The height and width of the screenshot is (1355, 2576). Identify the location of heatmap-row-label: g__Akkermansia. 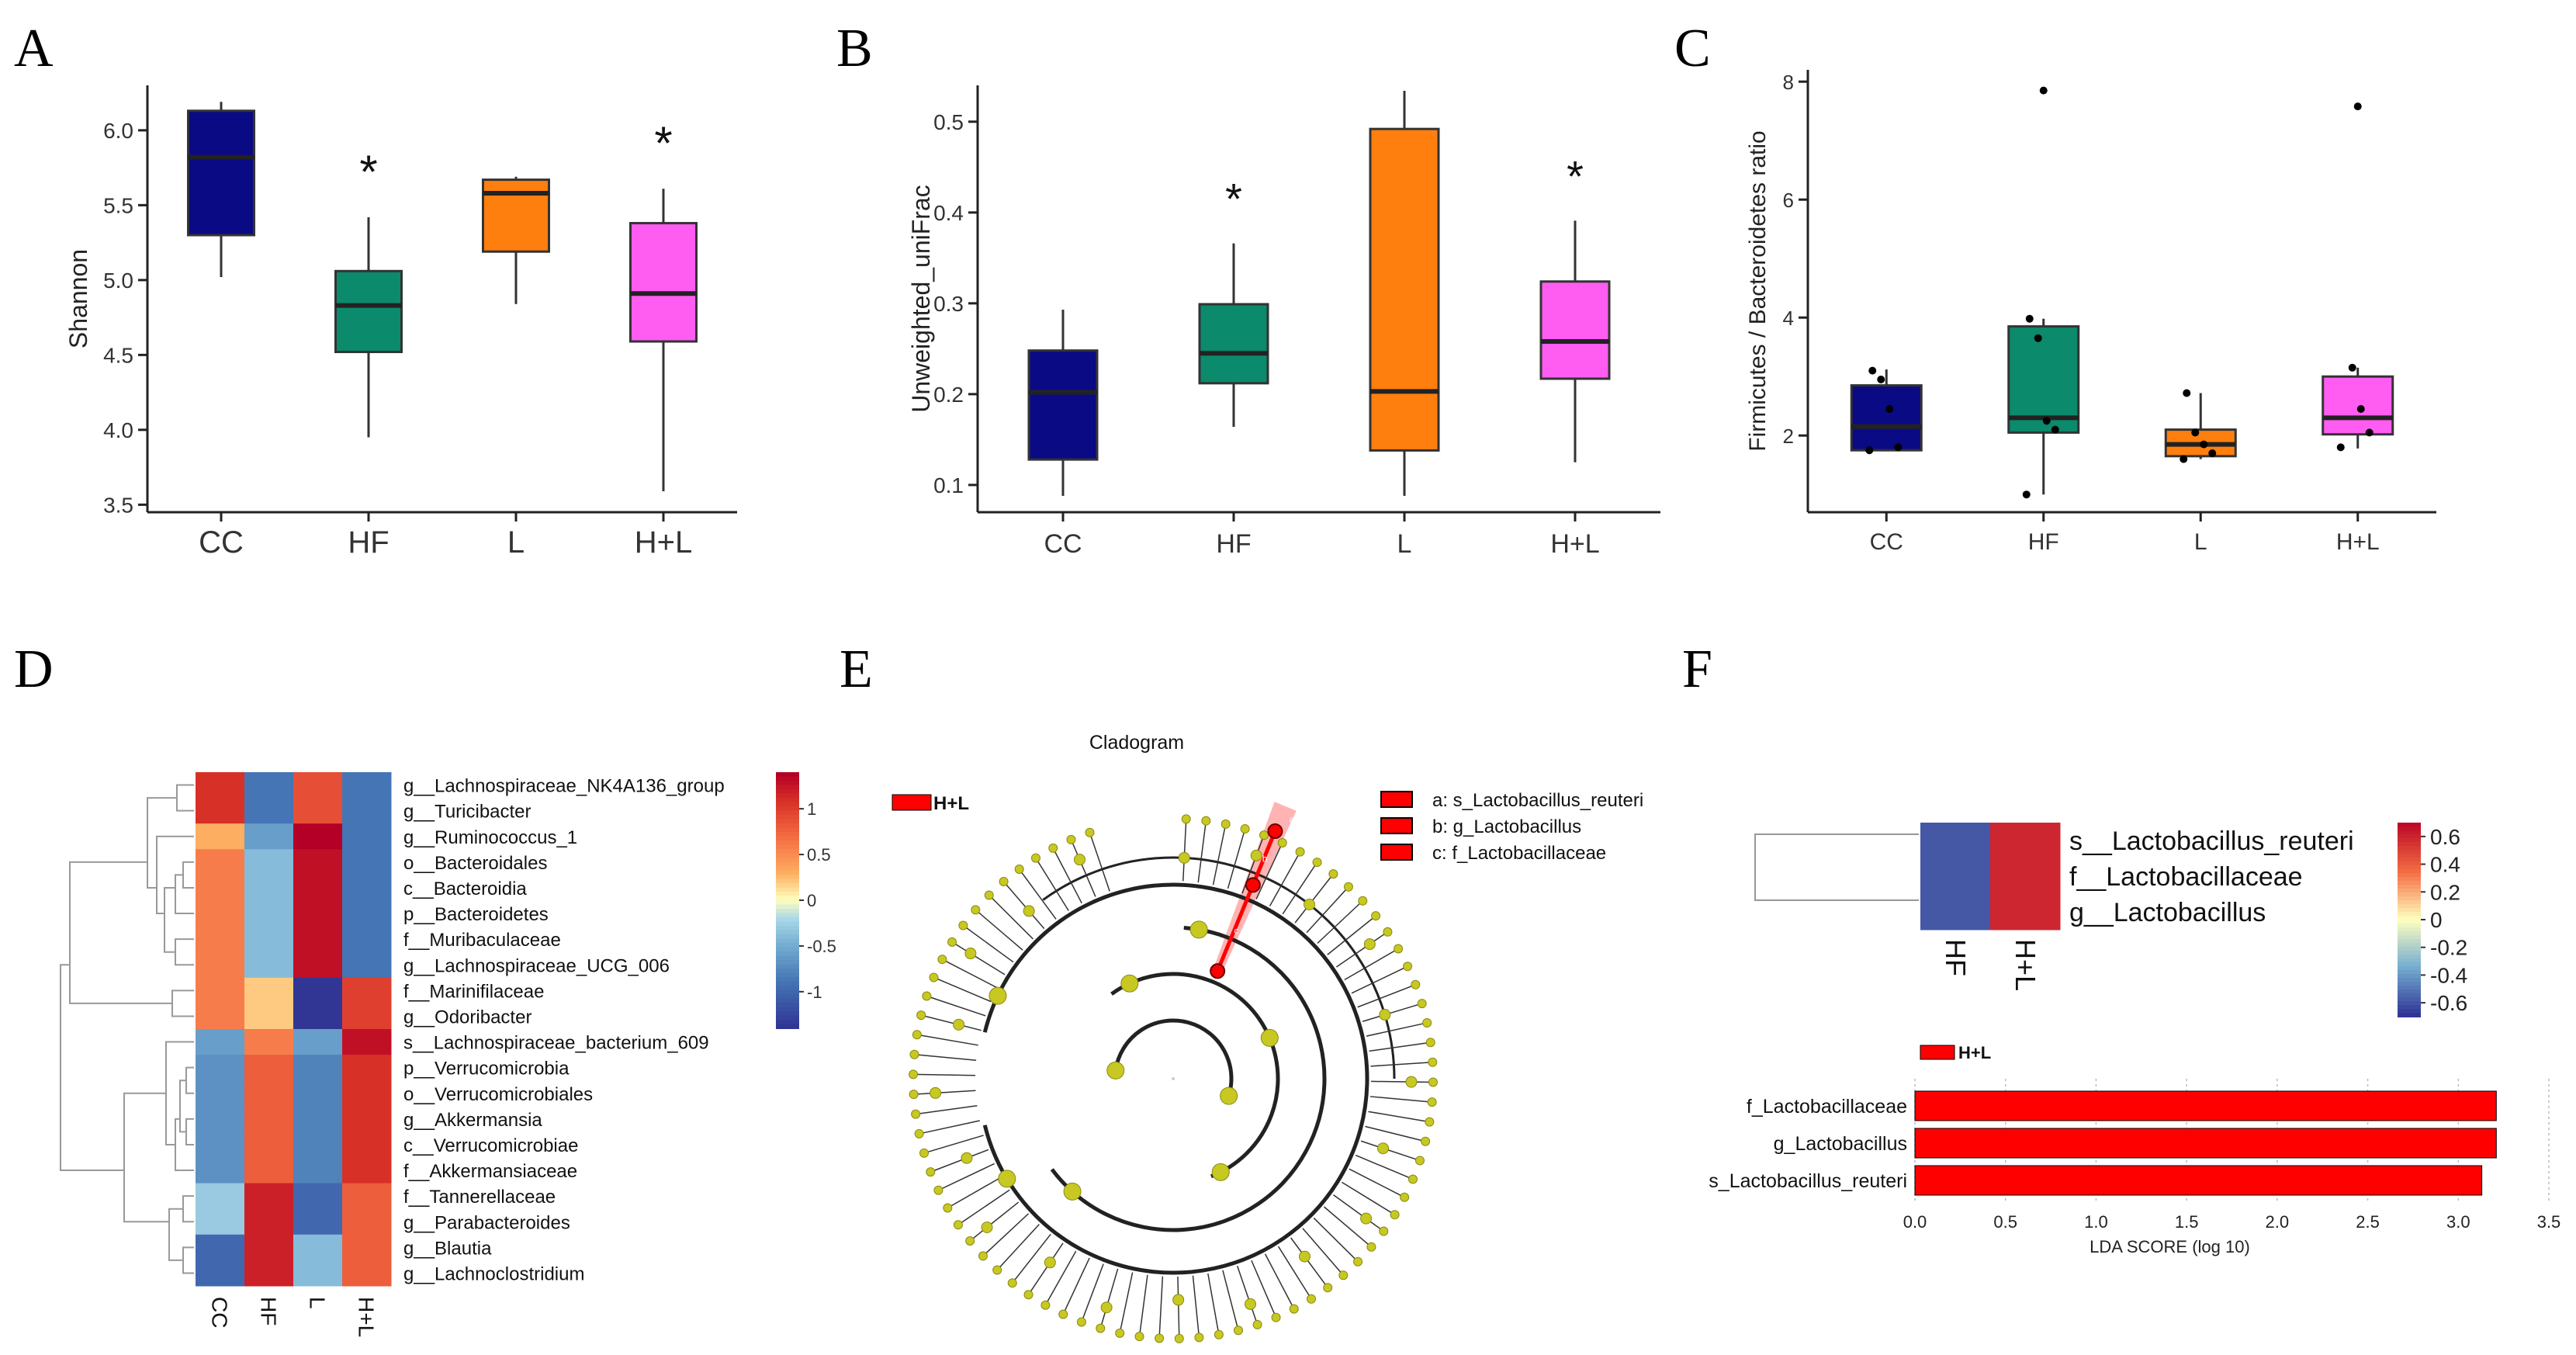
(472, 1120).